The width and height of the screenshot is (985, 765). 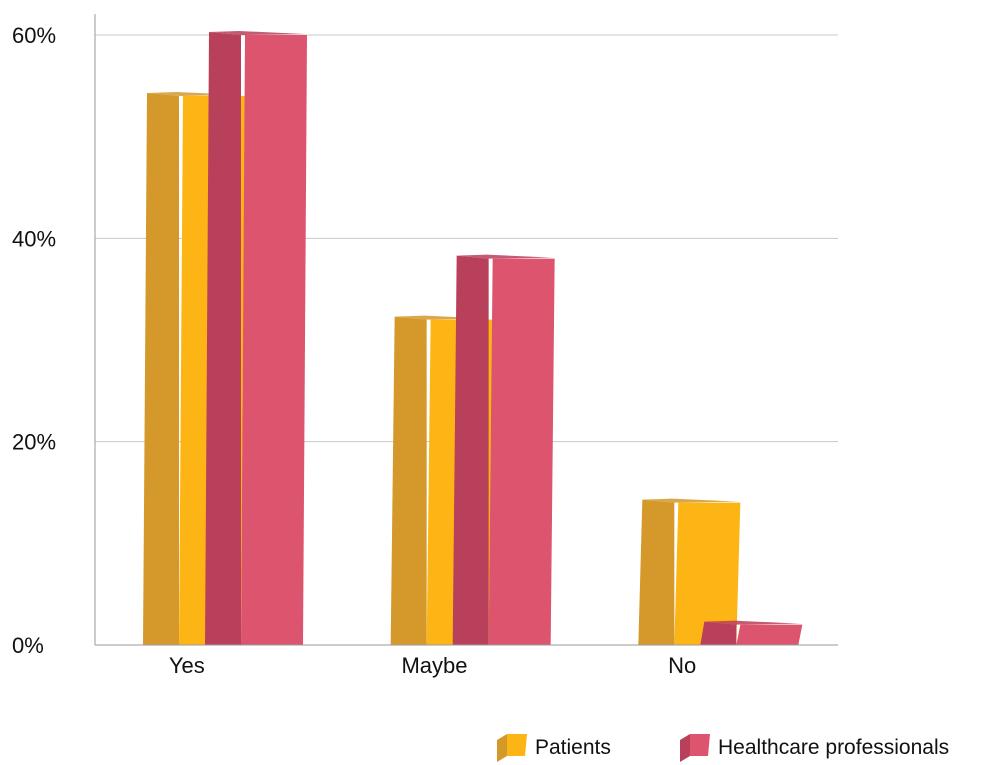 I want to click on y-tick-label: 20%, so click(x=34, y=442).